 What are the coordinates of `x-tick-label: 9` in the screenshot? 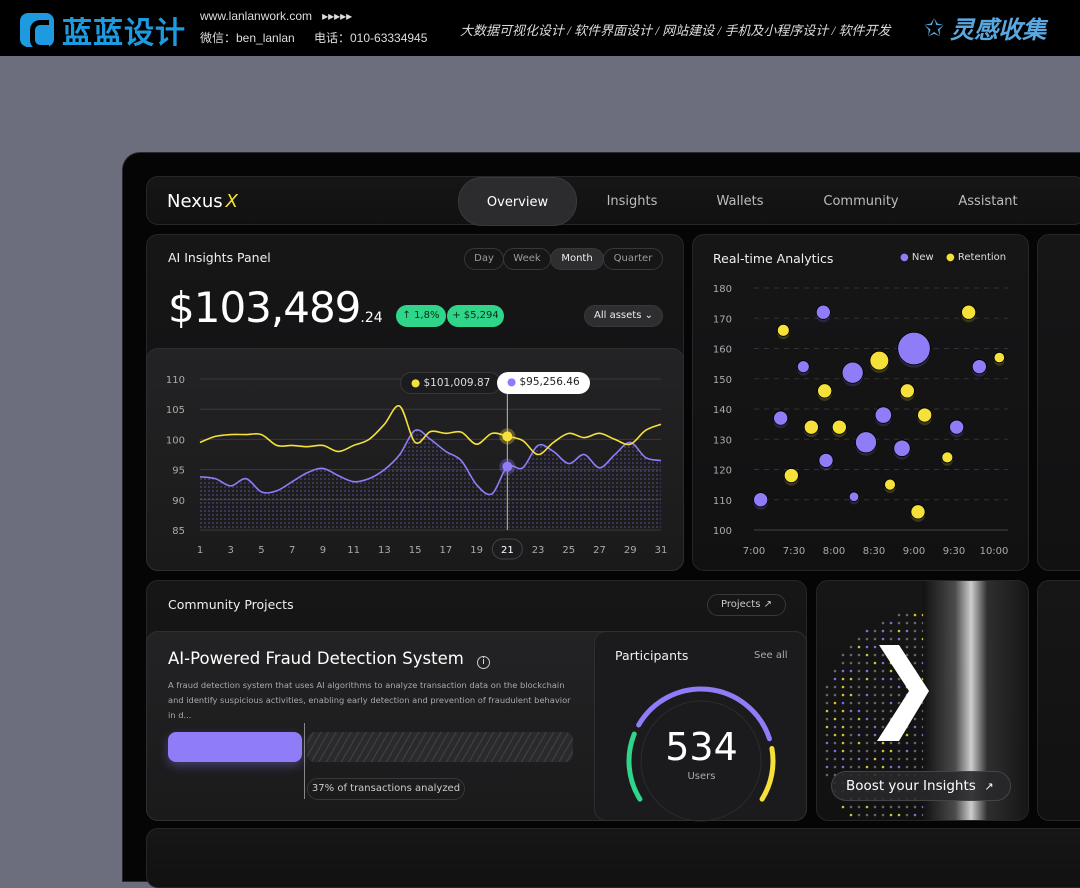 It's located at (323, 550).